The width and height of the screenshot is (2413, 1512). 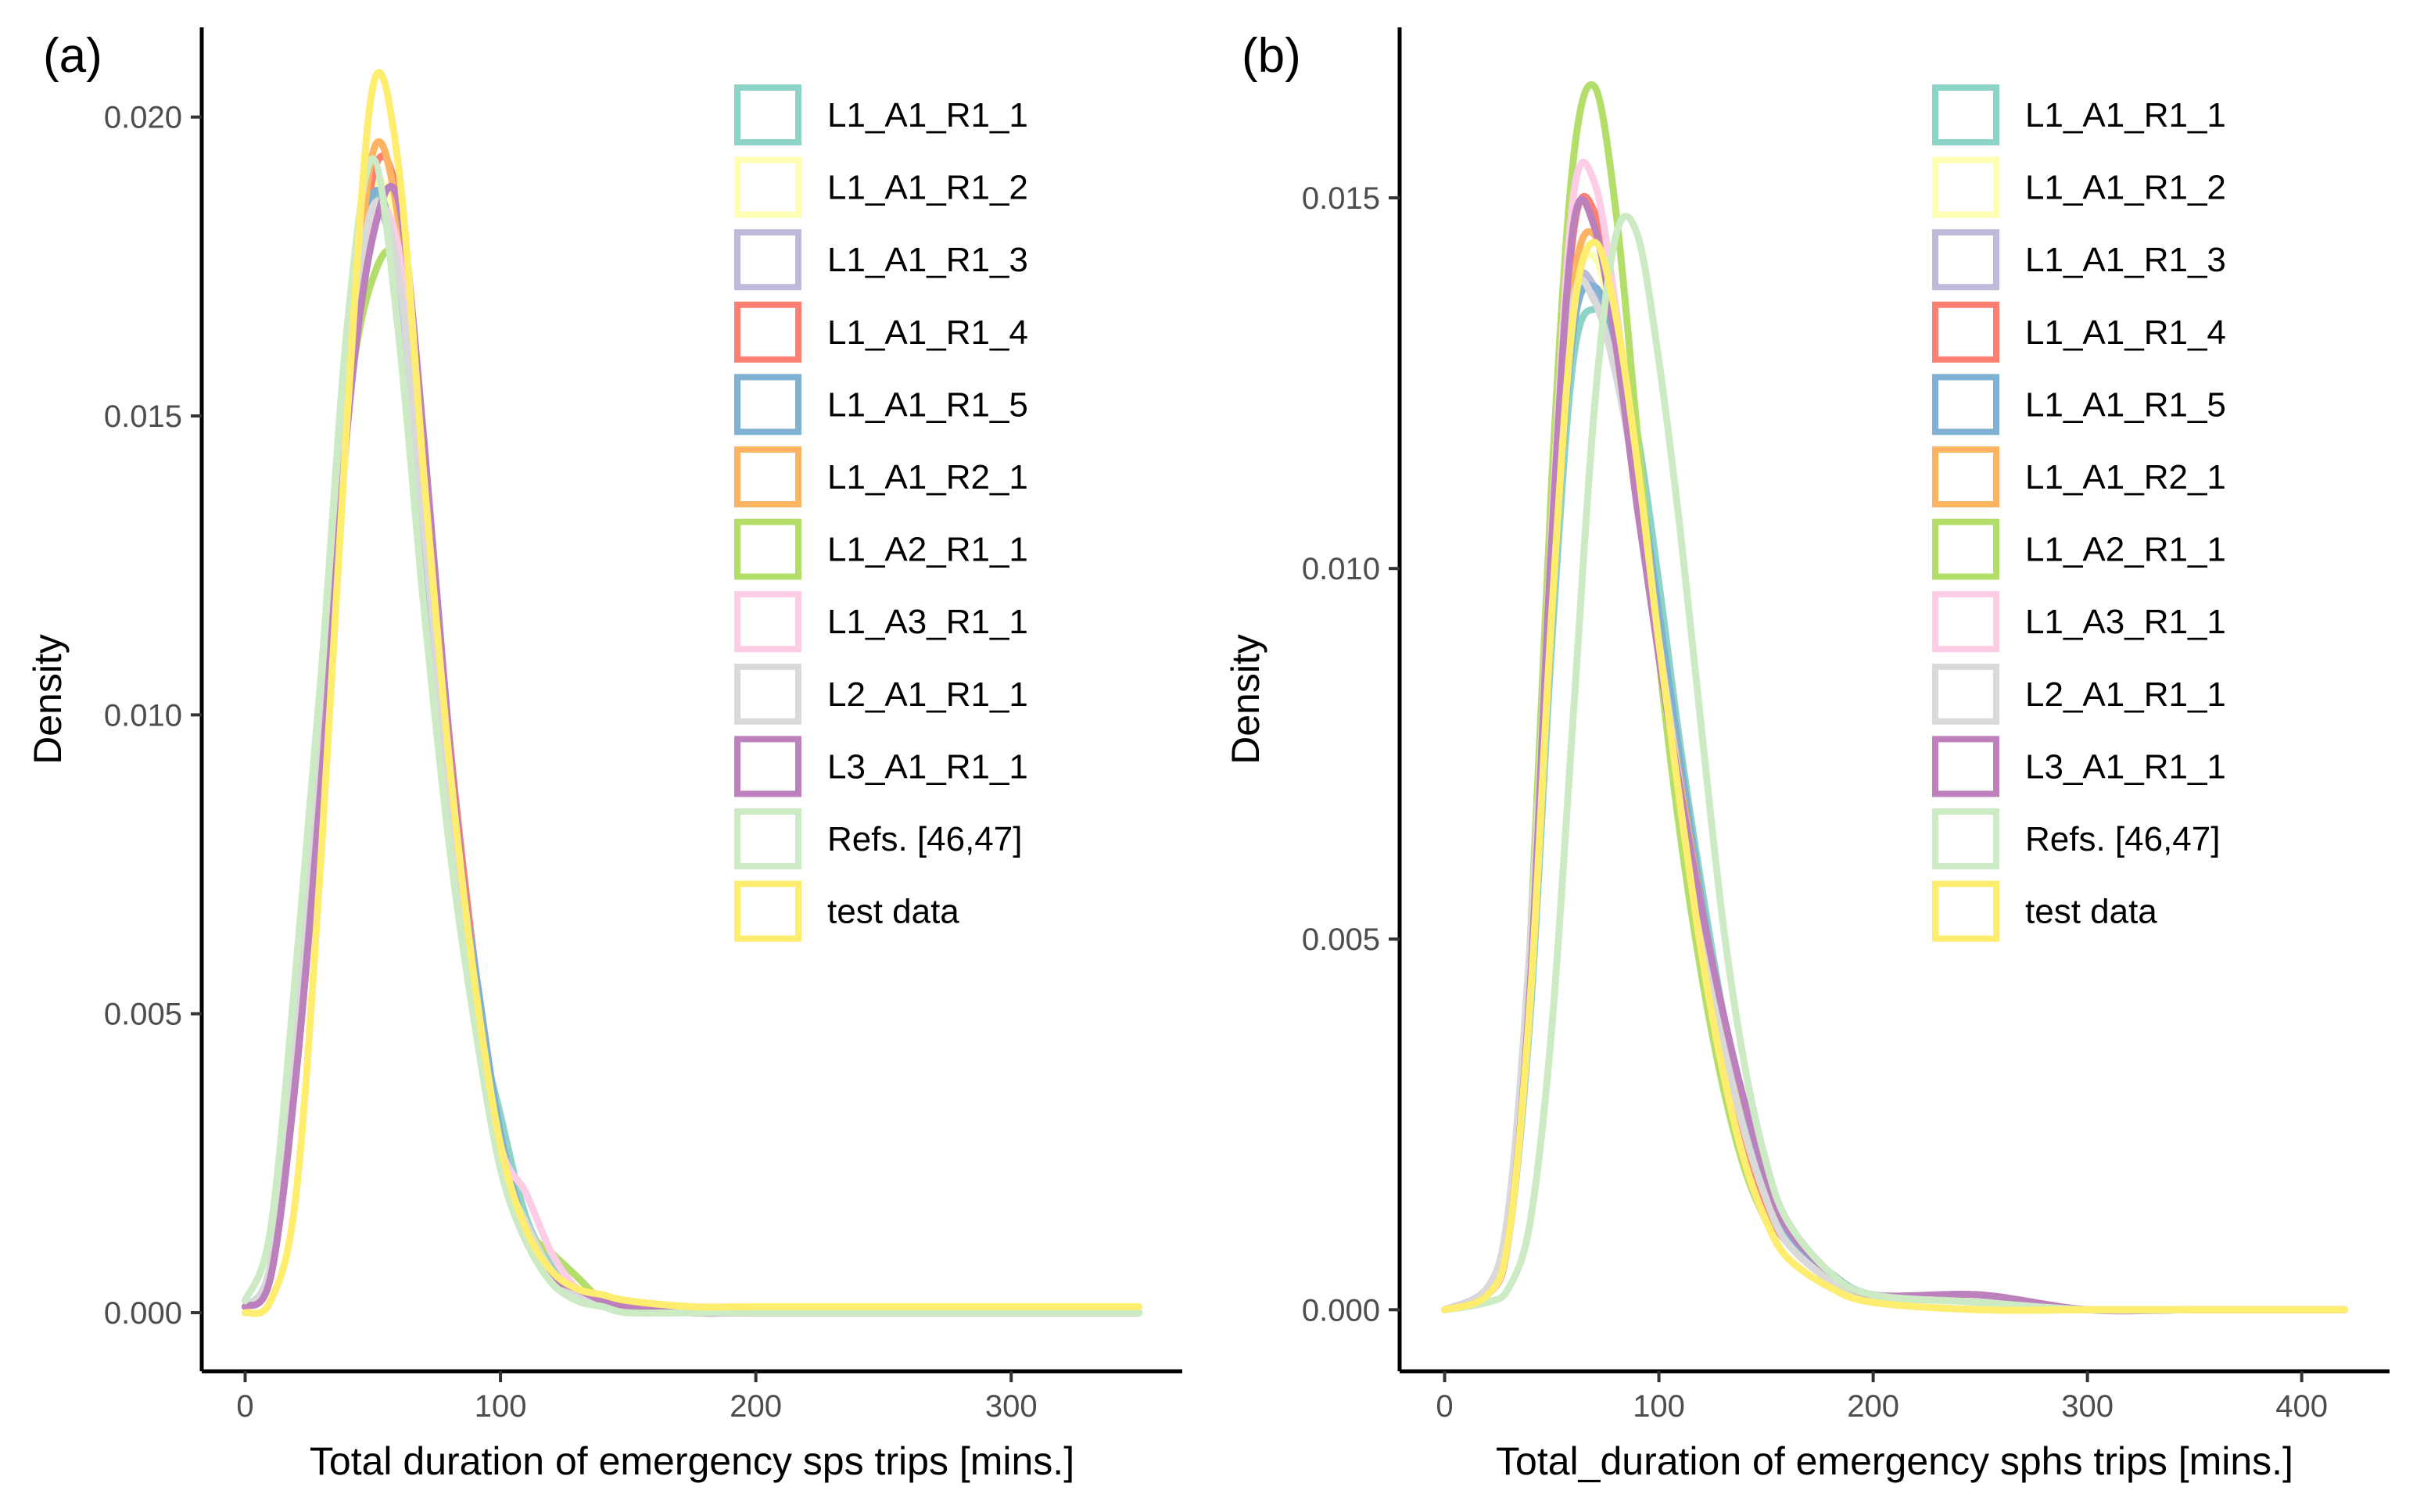 I want to click on panel-a-legend-label: L3_A1_R1_1, so click(x=927, y=766).